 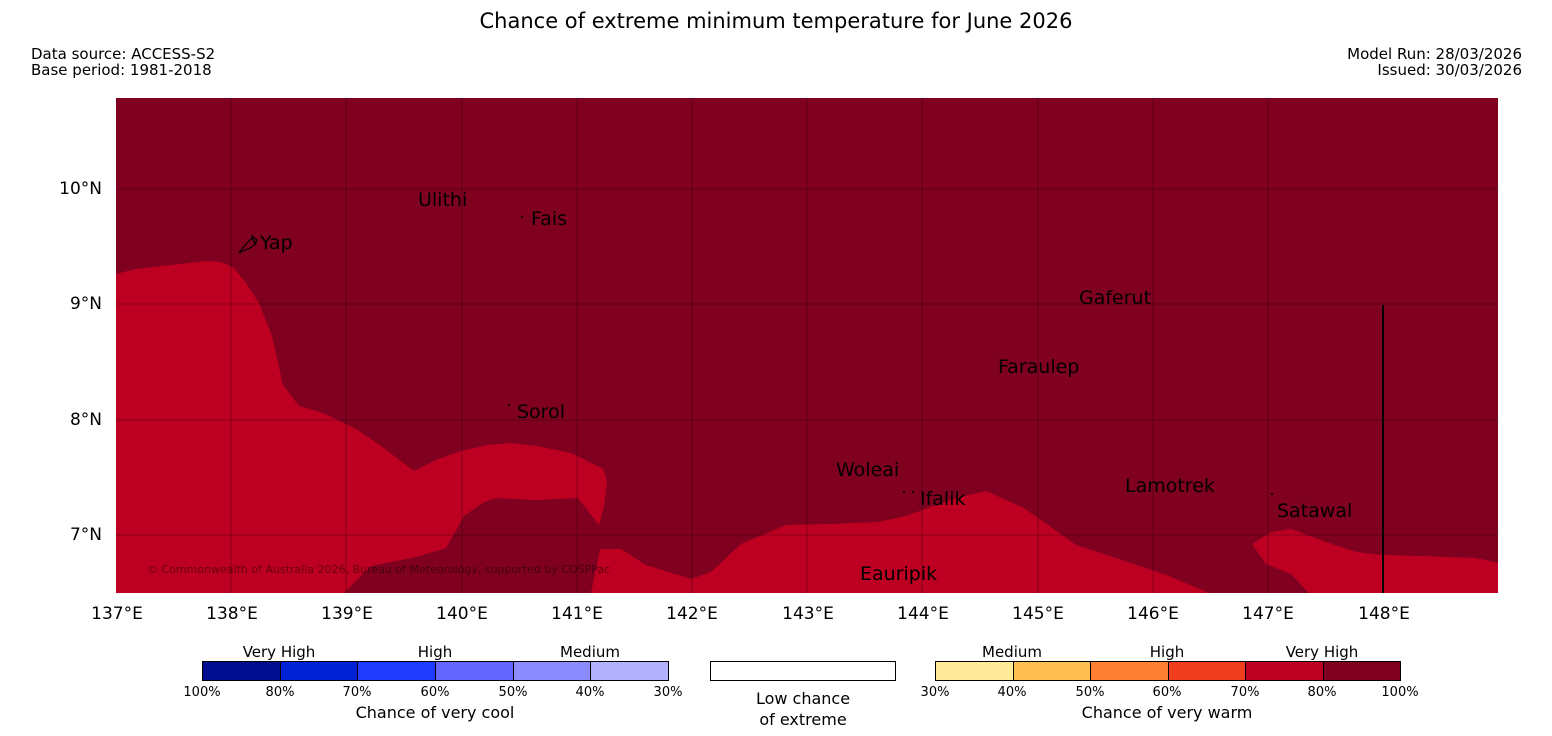 What do you see at coordinates (85, 535) in the screenshot?
I see `lat-label: 7°N` at bounding box center [85, 535].